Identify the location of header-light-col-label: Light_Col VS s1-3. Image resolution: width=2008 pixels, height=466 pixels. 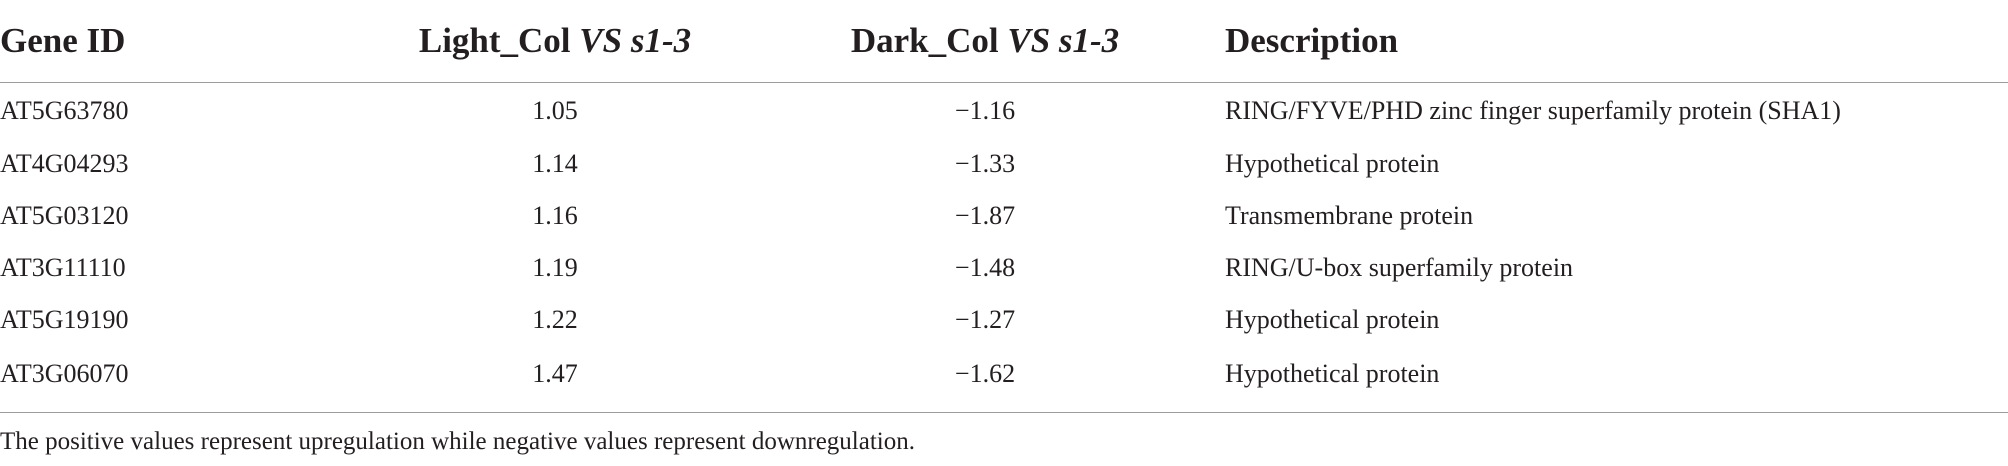
(555, 41).